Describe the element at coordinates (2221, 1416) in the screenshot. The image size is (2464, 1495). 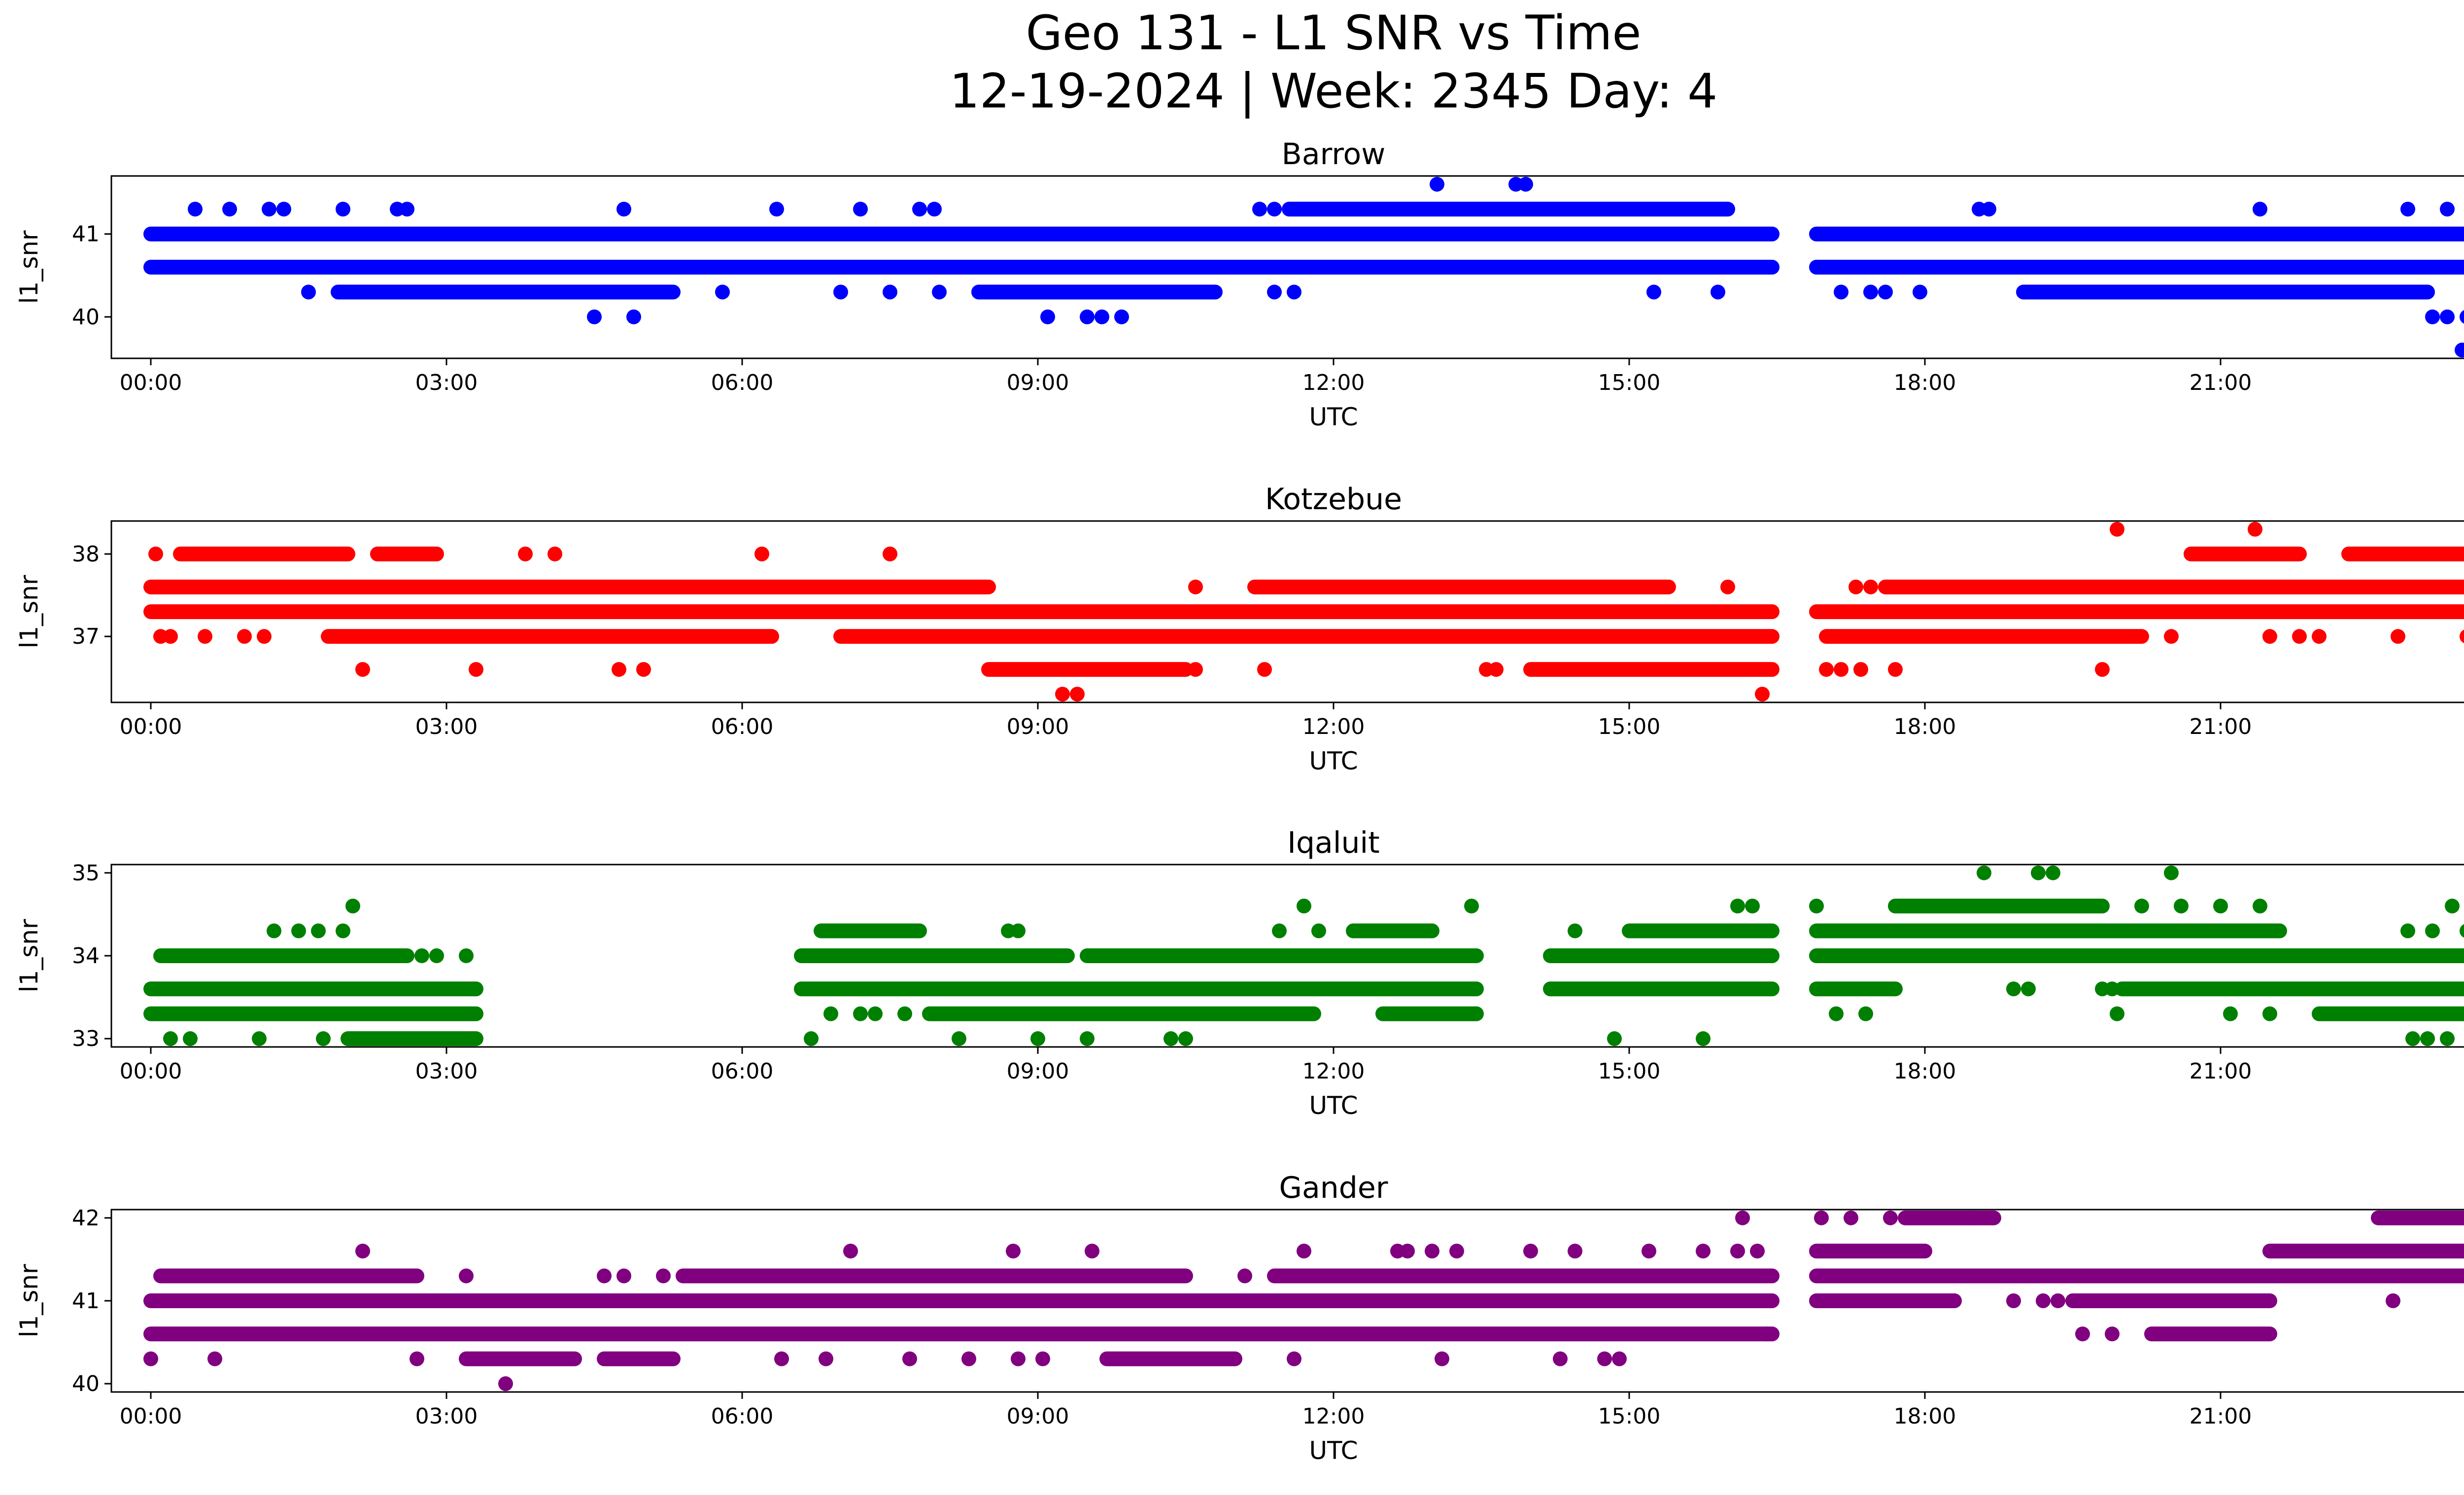
I see `x-tick-label: 21:00` at that location.